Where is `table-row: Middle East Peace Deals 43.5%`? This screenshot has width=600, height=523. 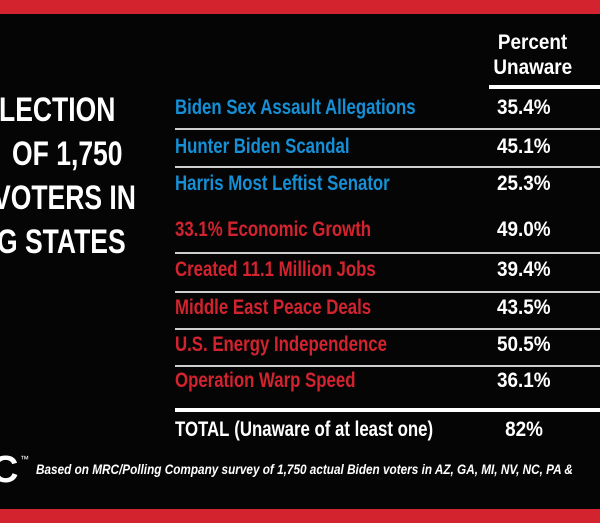
table-row: Middle East Peace Deals 43.5% is located at coordinates (387, 308).